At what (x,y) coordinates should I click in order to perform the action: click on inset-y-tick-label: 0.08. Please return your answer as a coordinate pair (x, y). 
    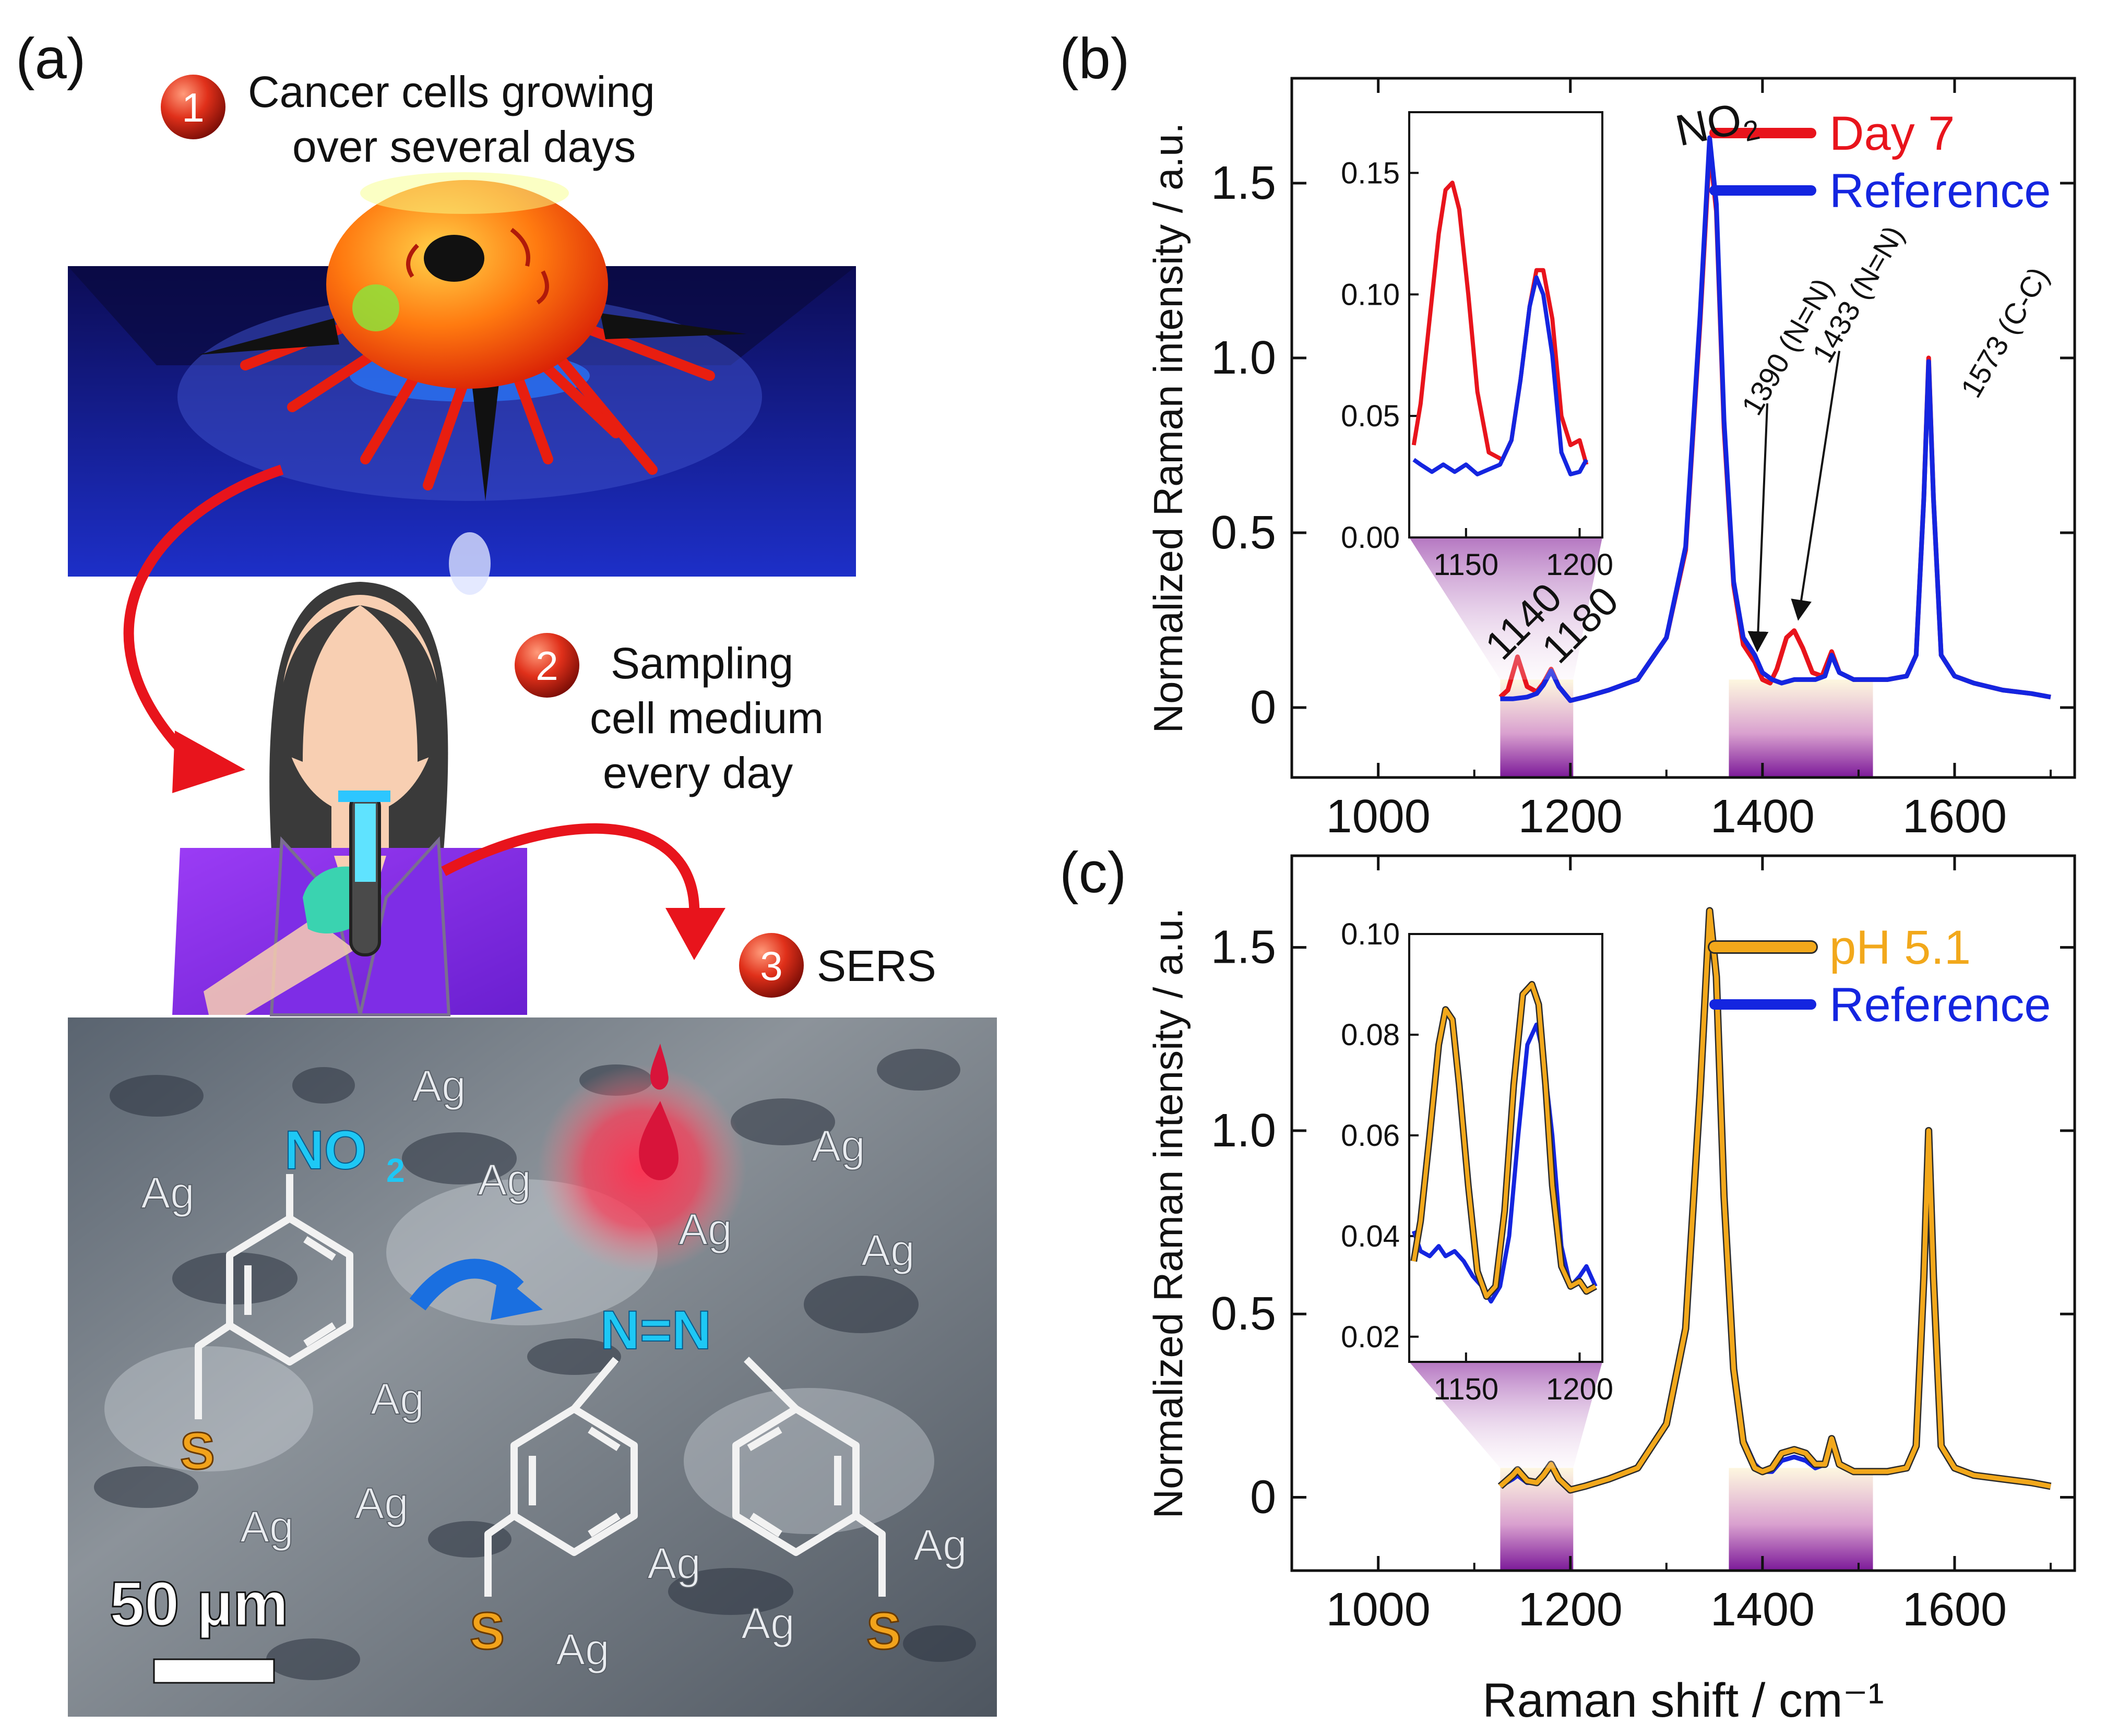
    Looking at the image, I should click on (1370, 1035).